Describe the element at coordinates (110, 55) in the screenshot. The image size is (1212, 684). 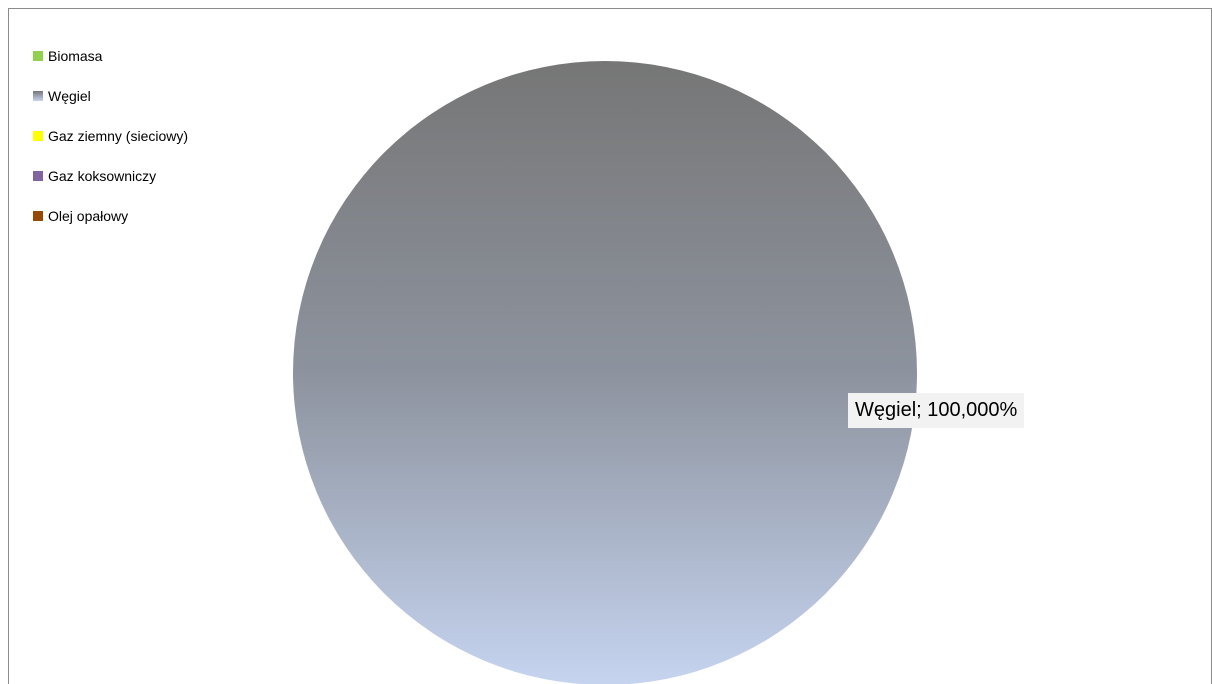
I see `legend-item-biomasa: Biomasa` at that location.